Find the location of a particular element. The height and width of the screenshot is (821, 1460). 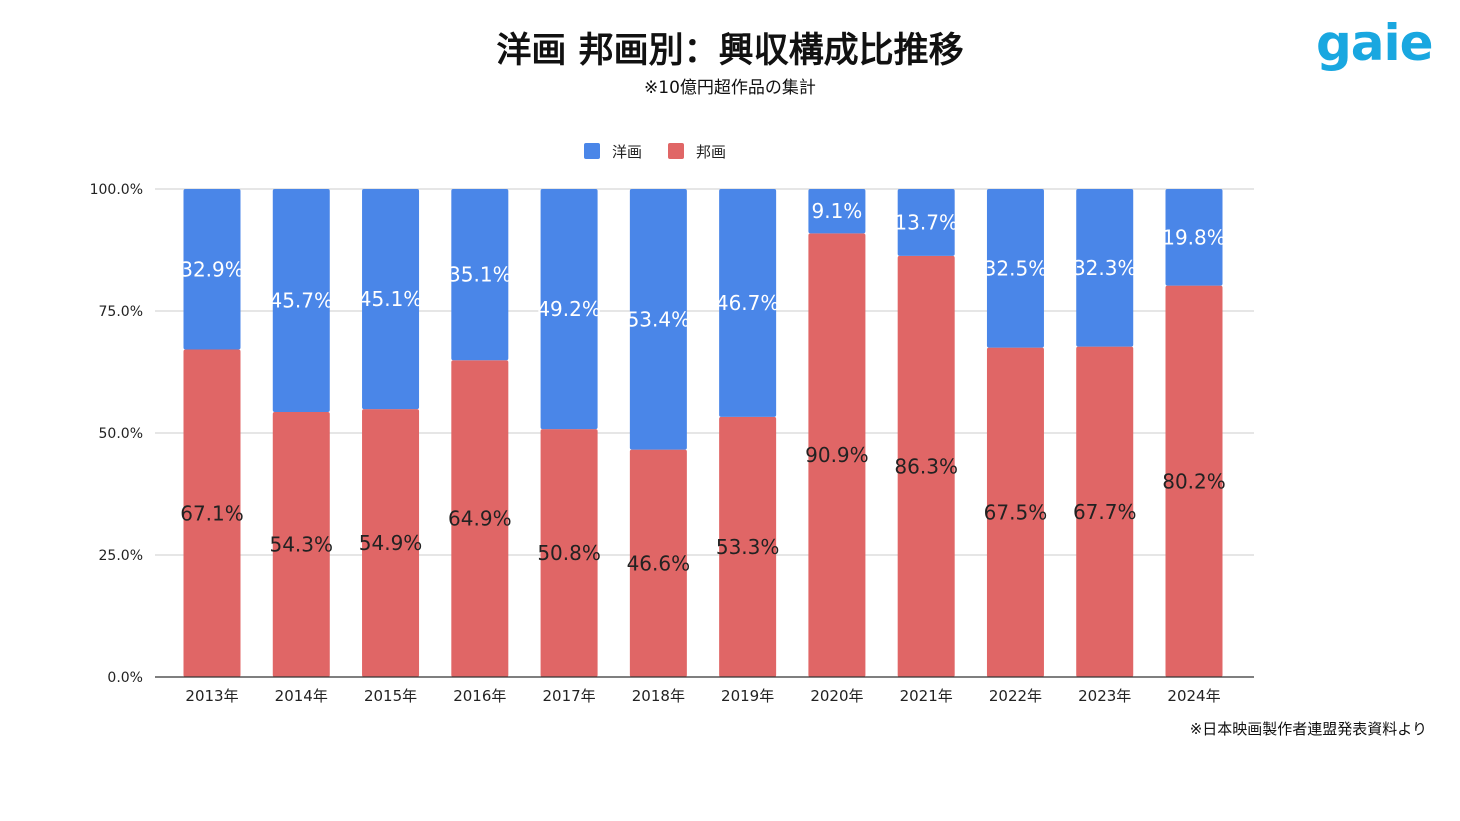

data-label: 32.3% is located at coordinates (1105, 268).